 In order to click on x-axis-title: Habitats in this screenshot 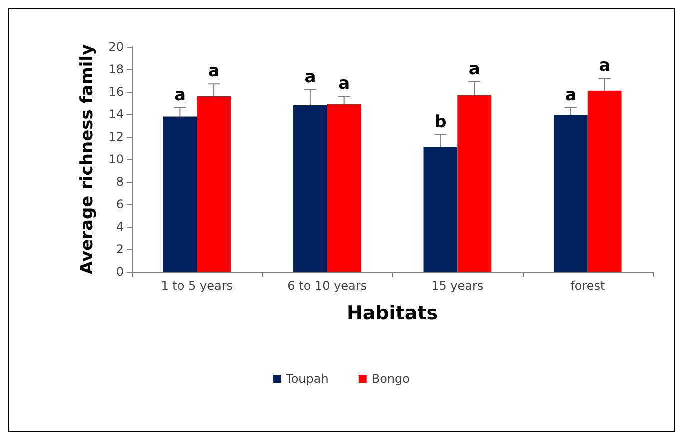, I will do `click(392, 313)`.